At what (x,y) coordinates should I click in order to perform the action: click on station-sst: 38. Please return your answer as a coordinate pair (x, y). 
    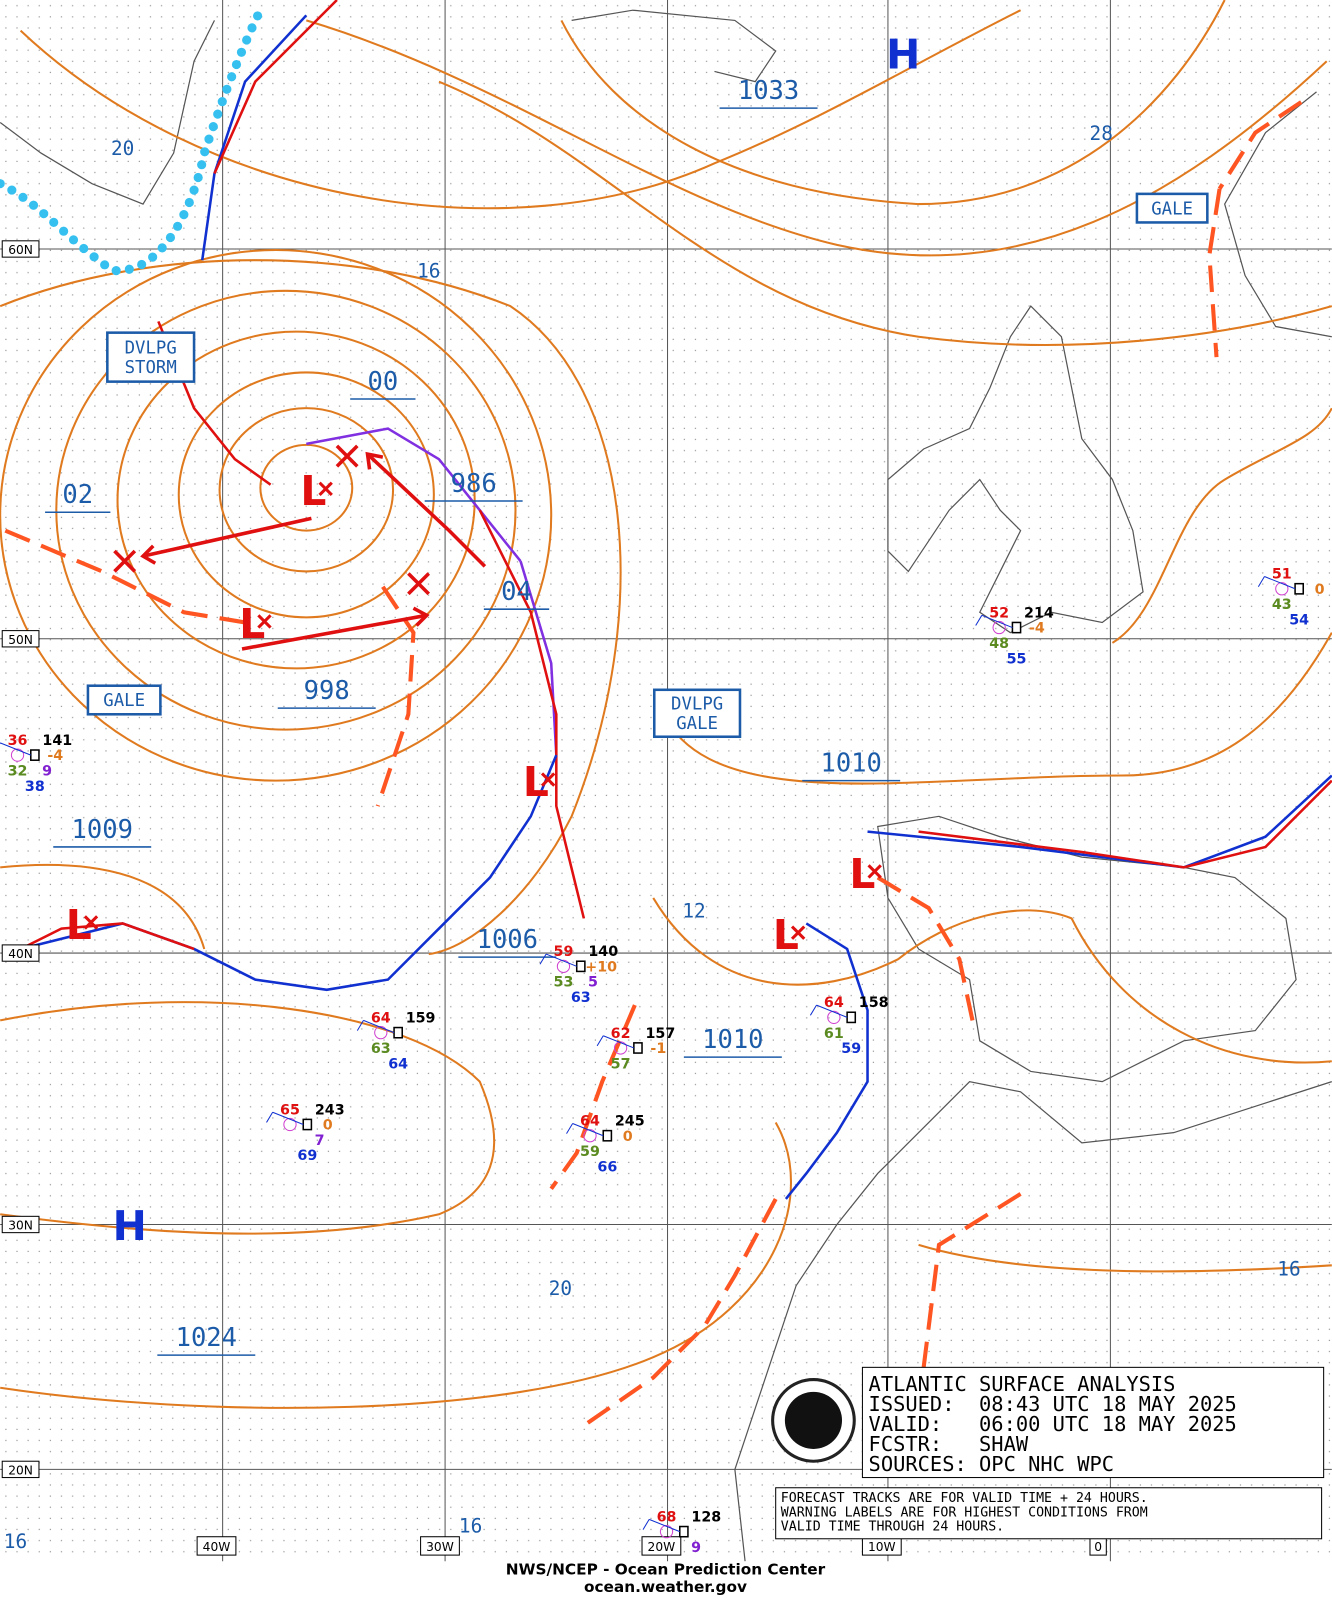
    Looking at the image, I should click on (35, 787).